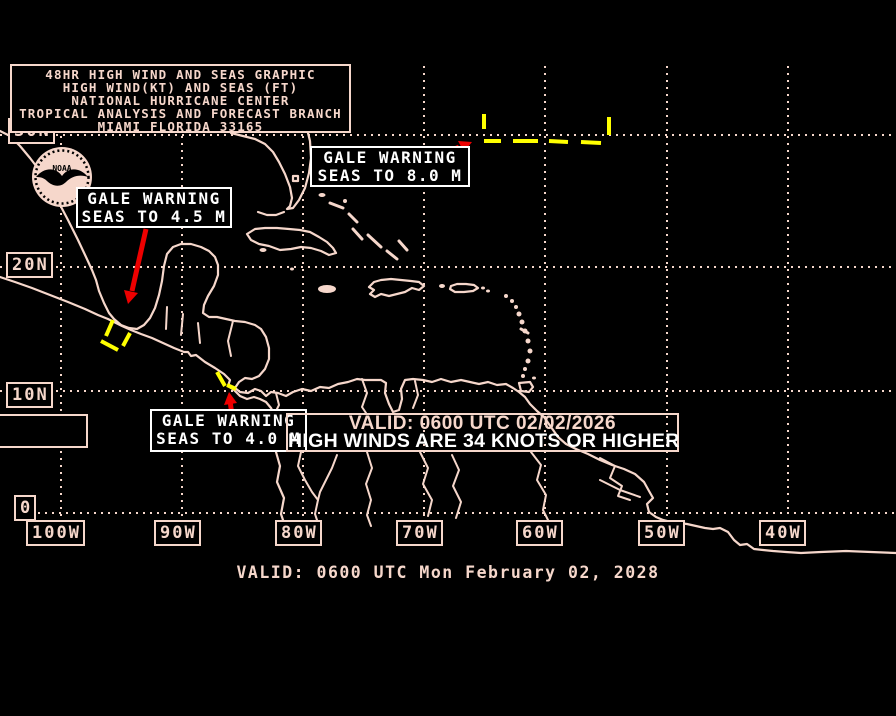 The height and width of the screenshot is (716, 896). I want to click on noaa-logo-ring, so click(62, 177).